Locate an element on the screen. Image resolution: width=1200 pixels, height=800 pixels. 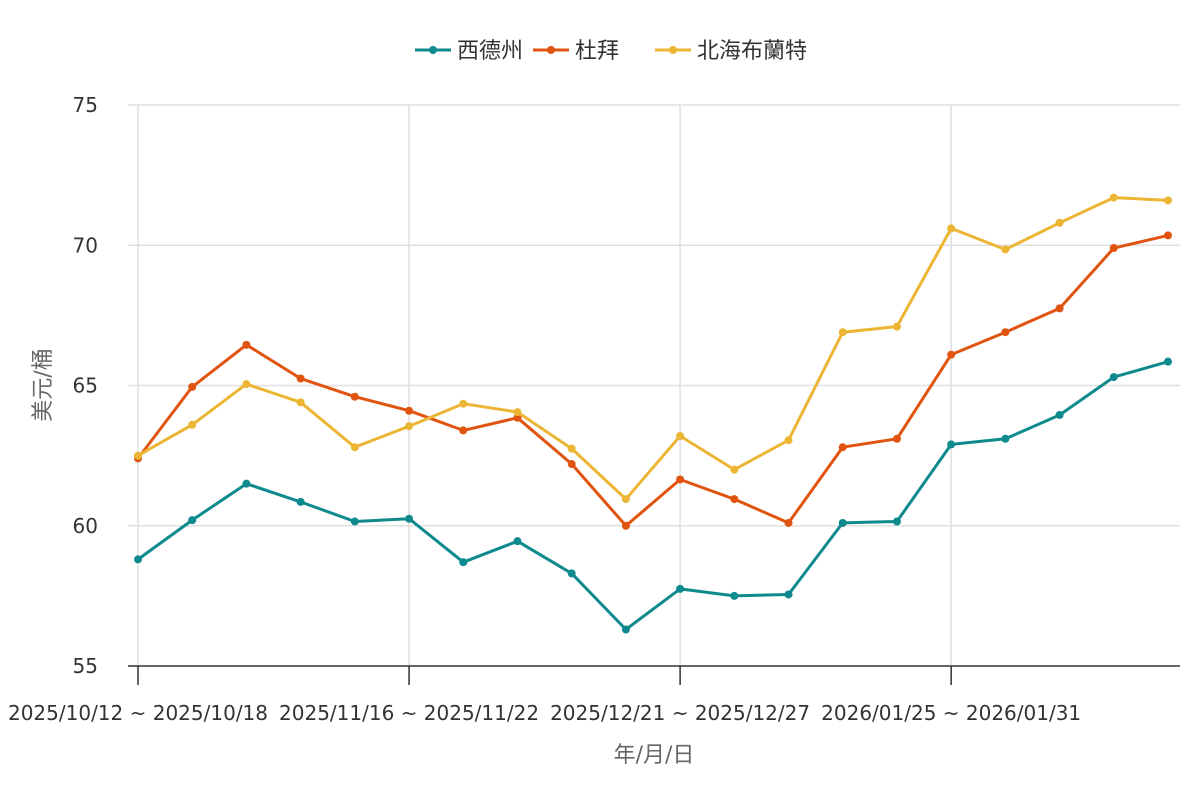
legend-item: 北海布蘭特 is located at coordinates (731, 51).